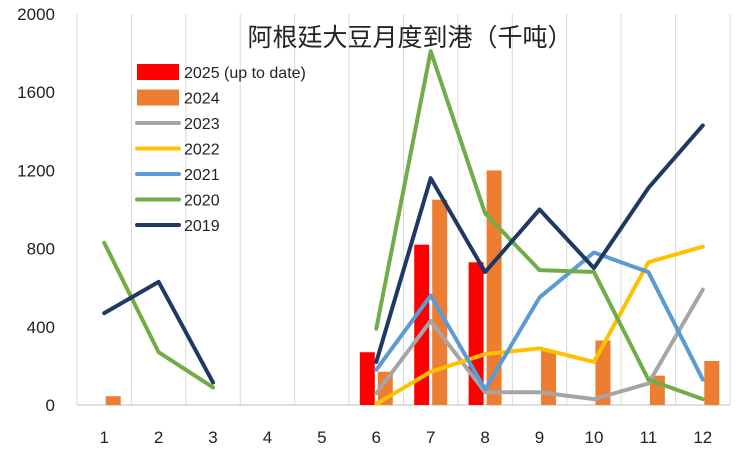 The height and width of the screenshot is (451, 751). What do you see at coordinates (158, 437) in the screenshot?
I see `x-tick-label: 2` at bounding box center [158, 437].